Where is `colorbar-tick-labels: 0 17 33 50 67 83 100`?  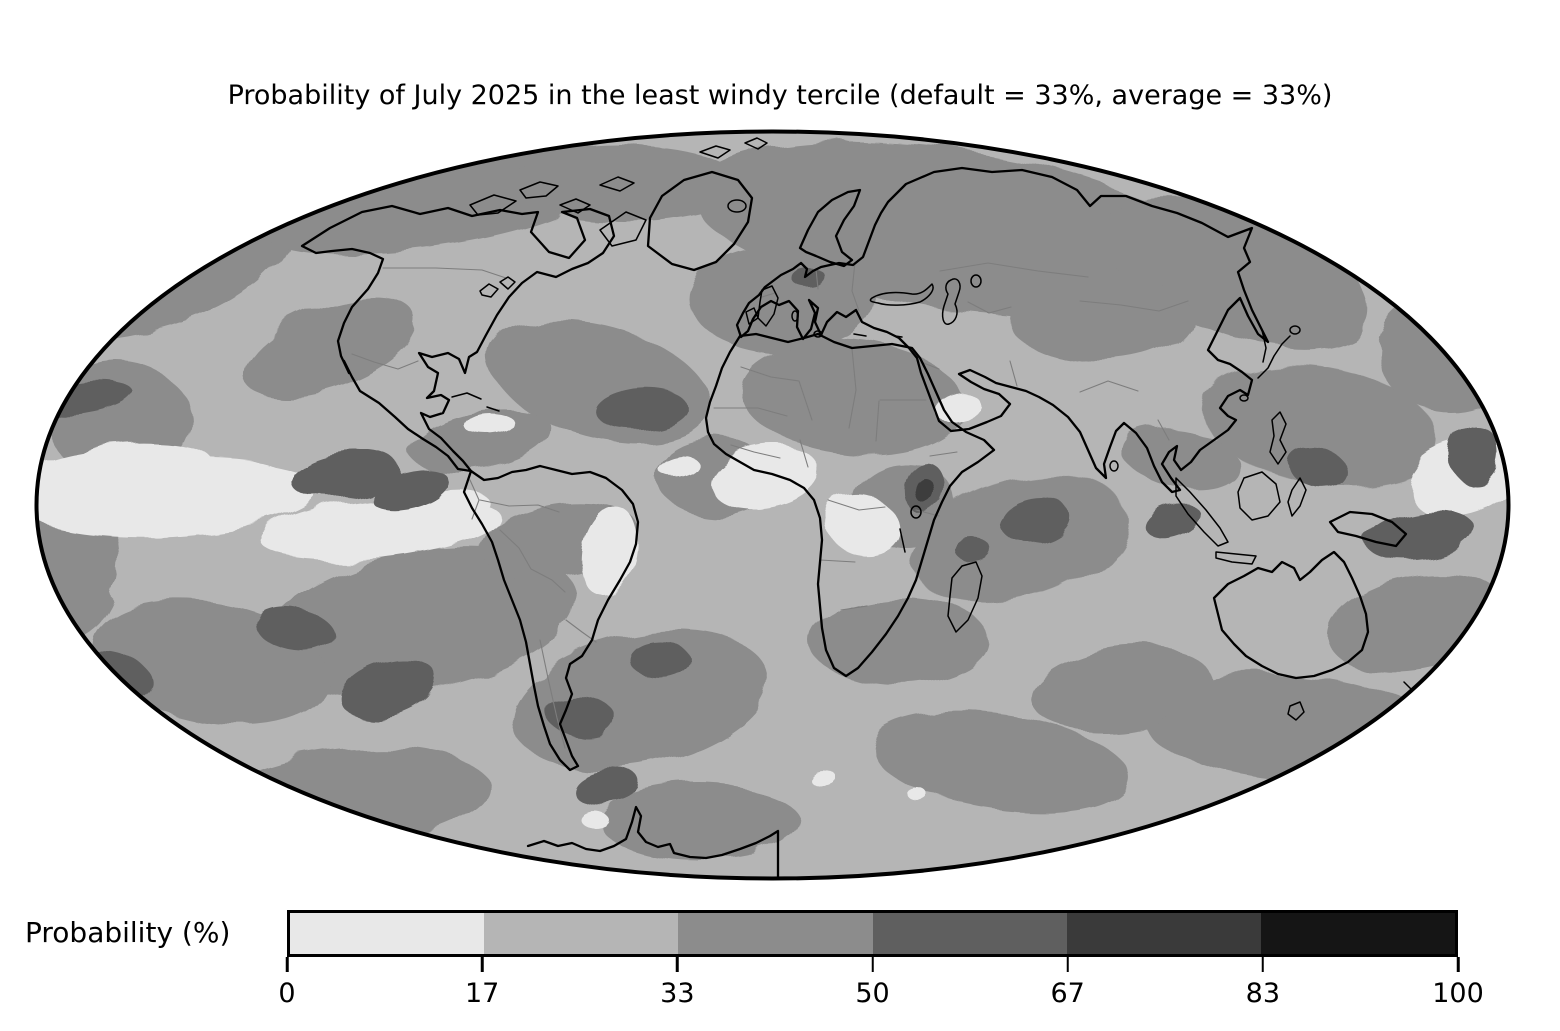
colorbar-tick-labels: 0 17 33 50 67 83 100 is located at coordinates (880, 995).